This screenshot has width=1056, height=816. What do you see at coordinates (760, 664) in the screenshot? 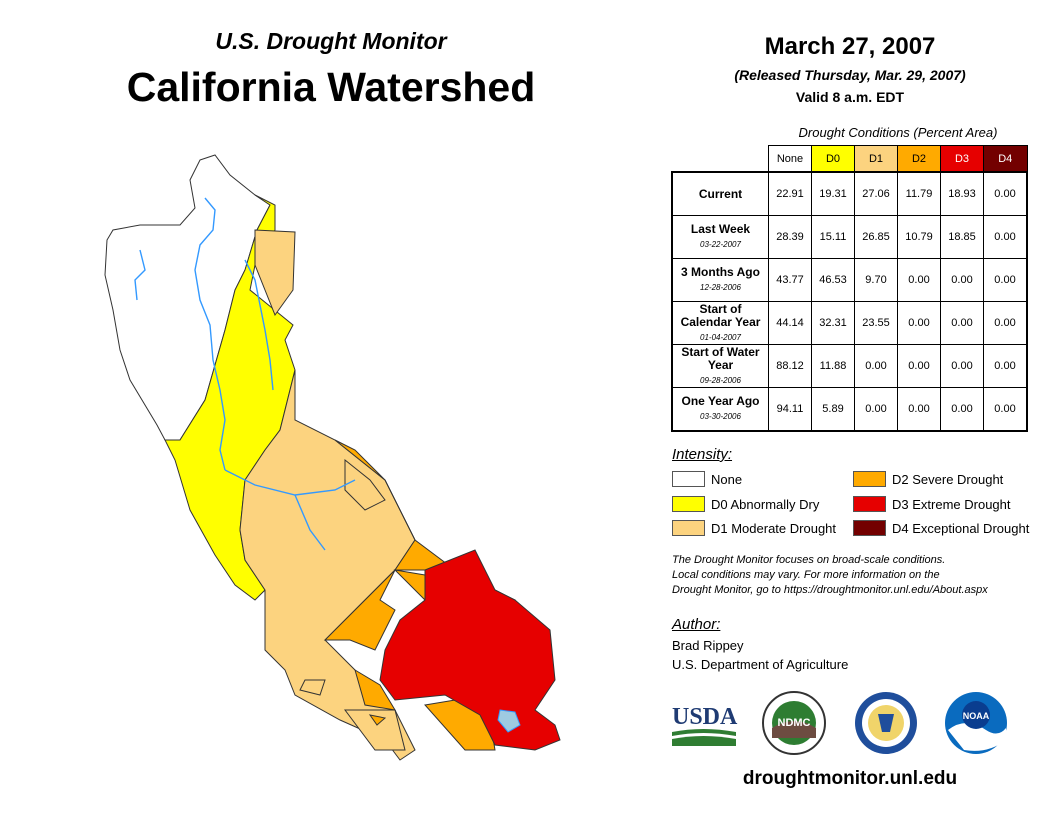
I see `author-organization: U.S. Department of Agriculture` at bounding box center [760, 664].